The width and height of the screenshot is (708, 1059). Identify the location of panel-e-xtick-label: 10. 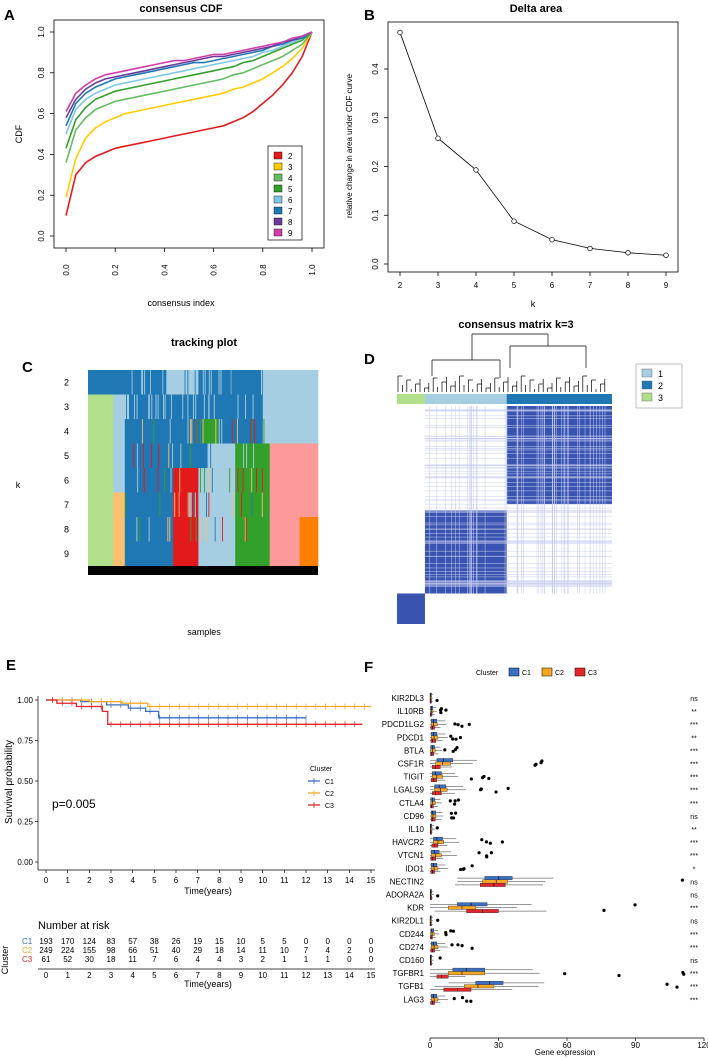
(262, 880).